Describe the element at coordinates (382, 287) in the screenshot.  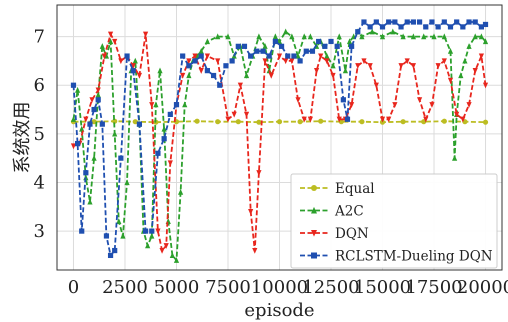
I see `x-tick-label: 15000` at that location.